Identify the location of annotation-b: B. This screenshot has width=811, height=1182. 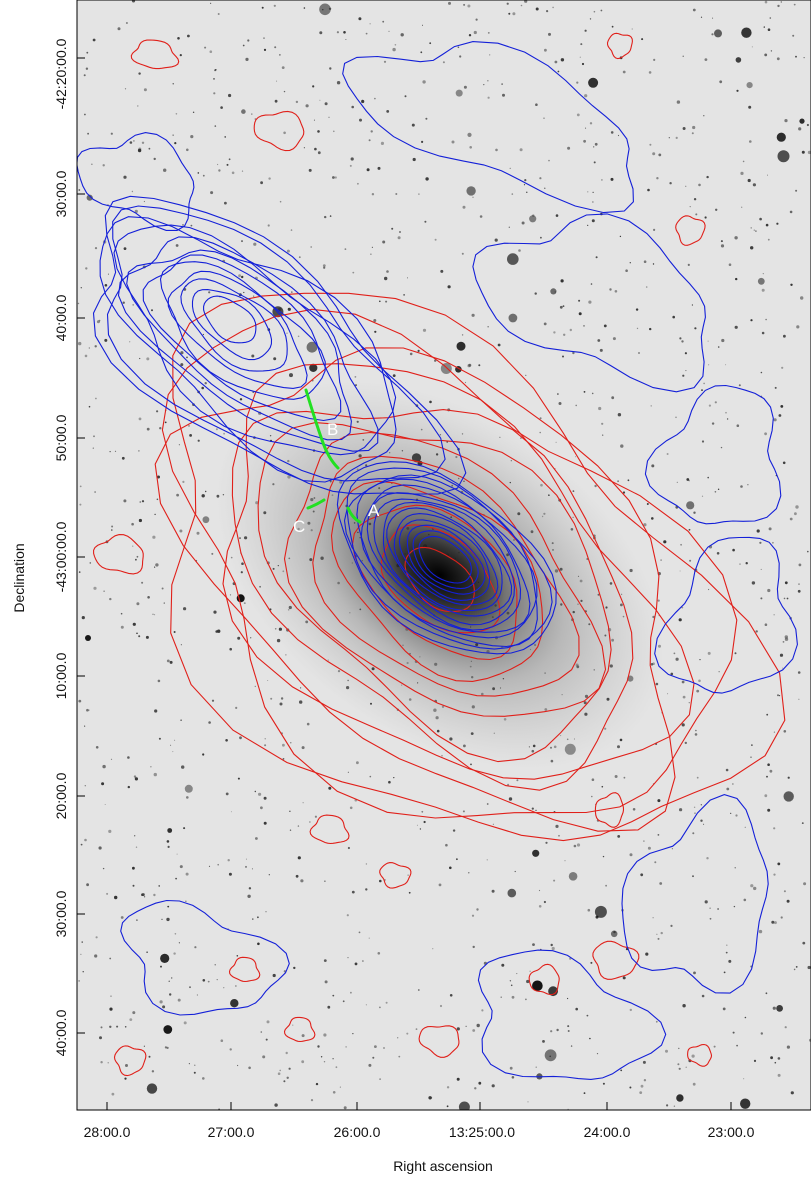
(332, 429).